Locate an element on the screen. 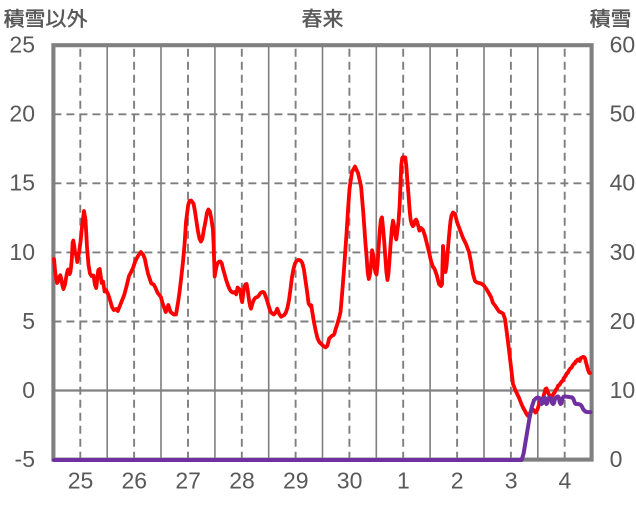  svg-text: 50 is located at coordinates (623, 114).